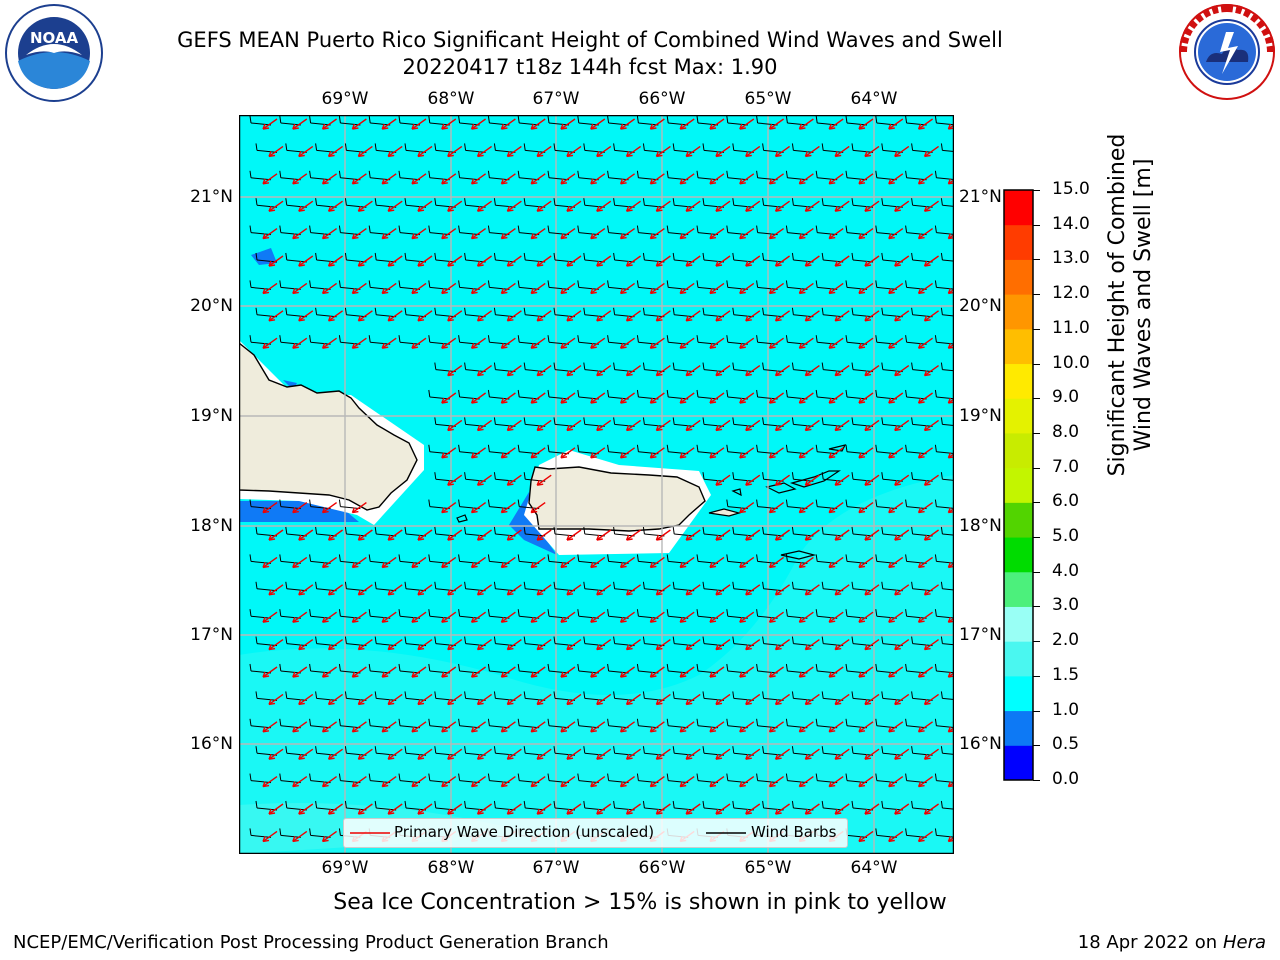 Image resolution: width=1280 pixels, height=960 pixels. I want to click on nws-logo, so click(1227, 52).